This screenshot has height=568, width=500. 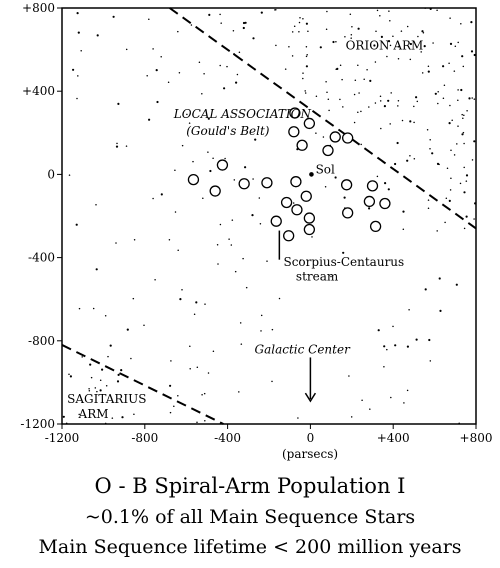 What do you see at coordinates (227, 438) in the screenshot?
I see `x-tick-label: -400` at bounding box center [227, 438].